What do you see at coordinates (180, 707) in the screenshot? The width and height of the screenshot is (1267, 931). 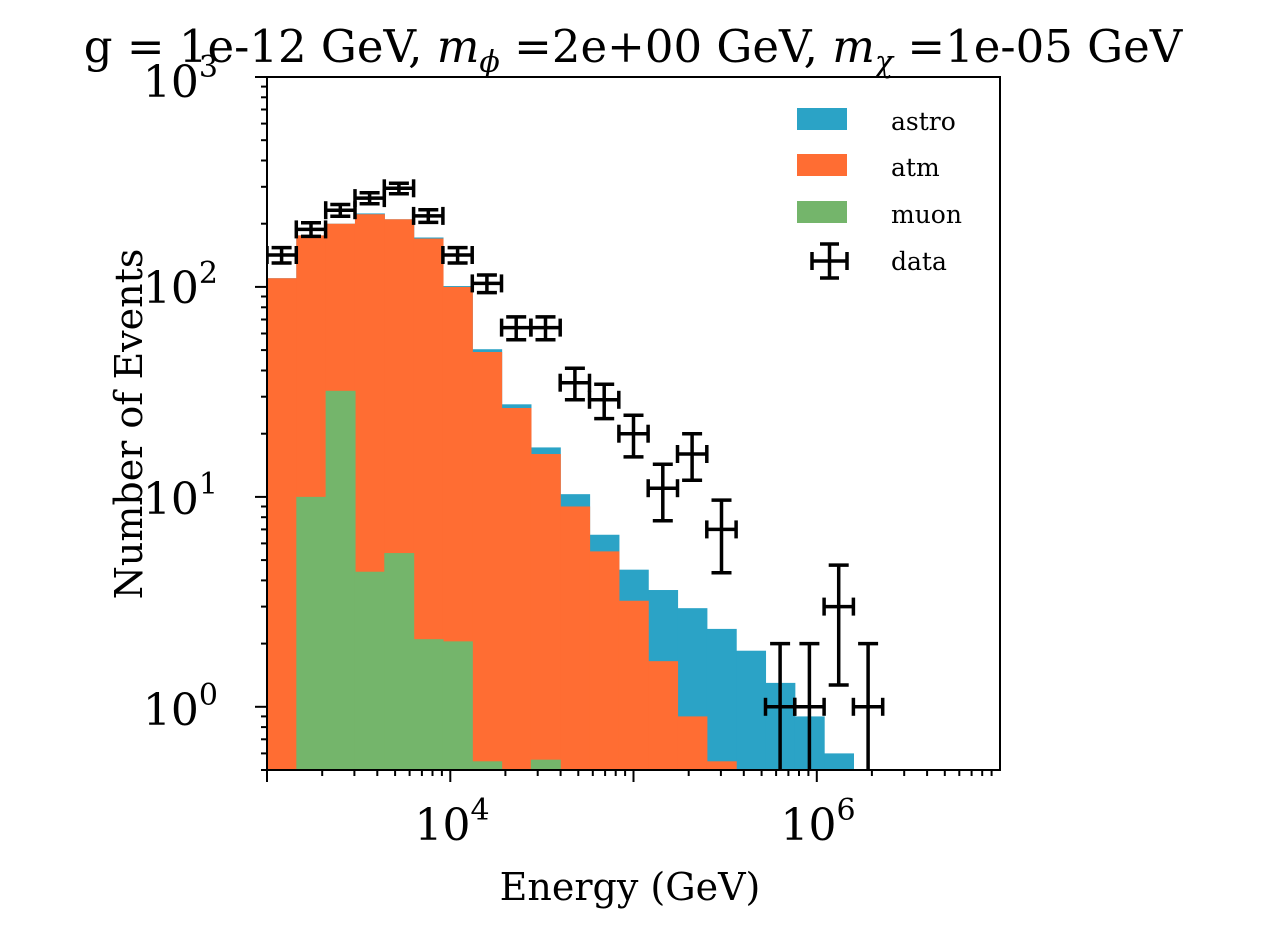 I see `y-tick-label-1e0: 10⁰` at bounding box center [180, 707].